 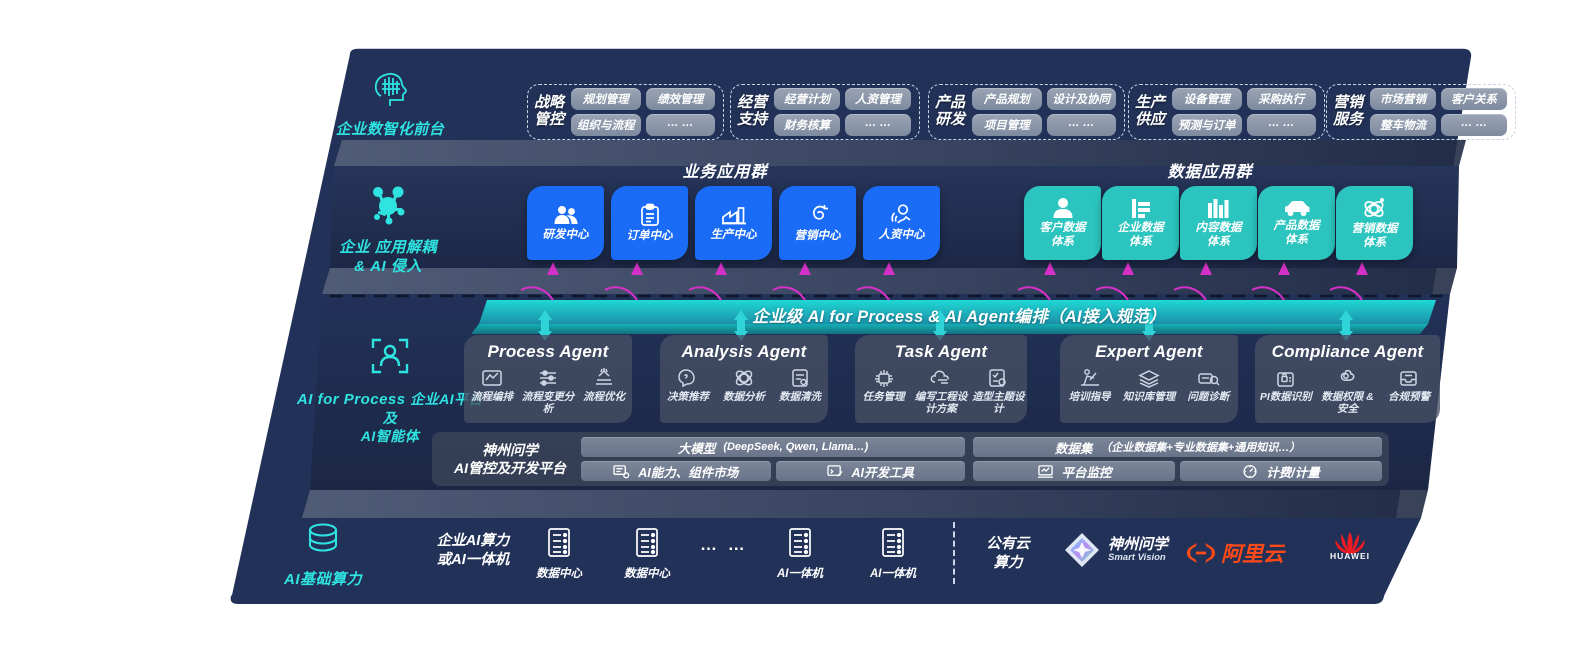 What do you see at coordinates (800, 397) in the screenshot?
I see `item-label: 数据清洗` at bounding box center [800, 397].